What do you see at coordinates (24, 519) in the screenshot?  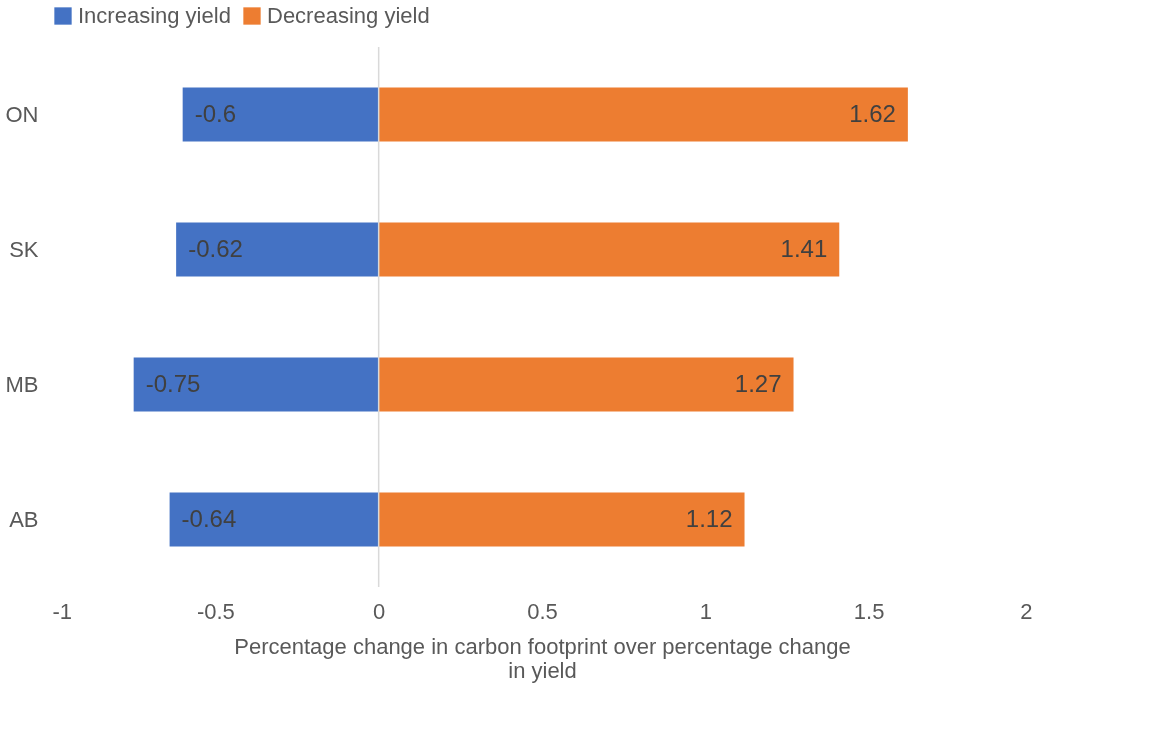 I see `y-tick-label: AB` at bounding box center [24, 519].